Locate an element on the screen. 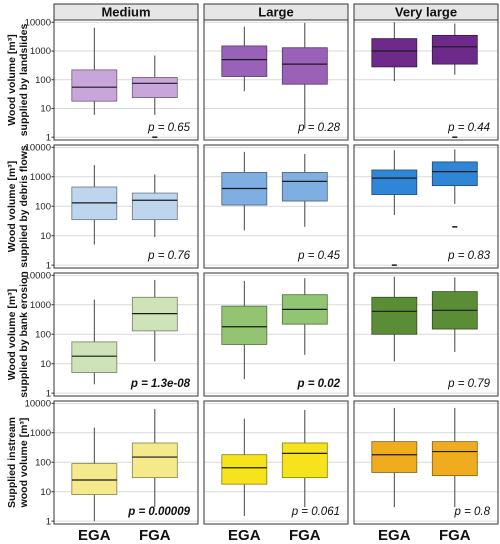  y-axis-label: Wood volume [m³]supplied by bank erosion is located at coordinates (18, 334).